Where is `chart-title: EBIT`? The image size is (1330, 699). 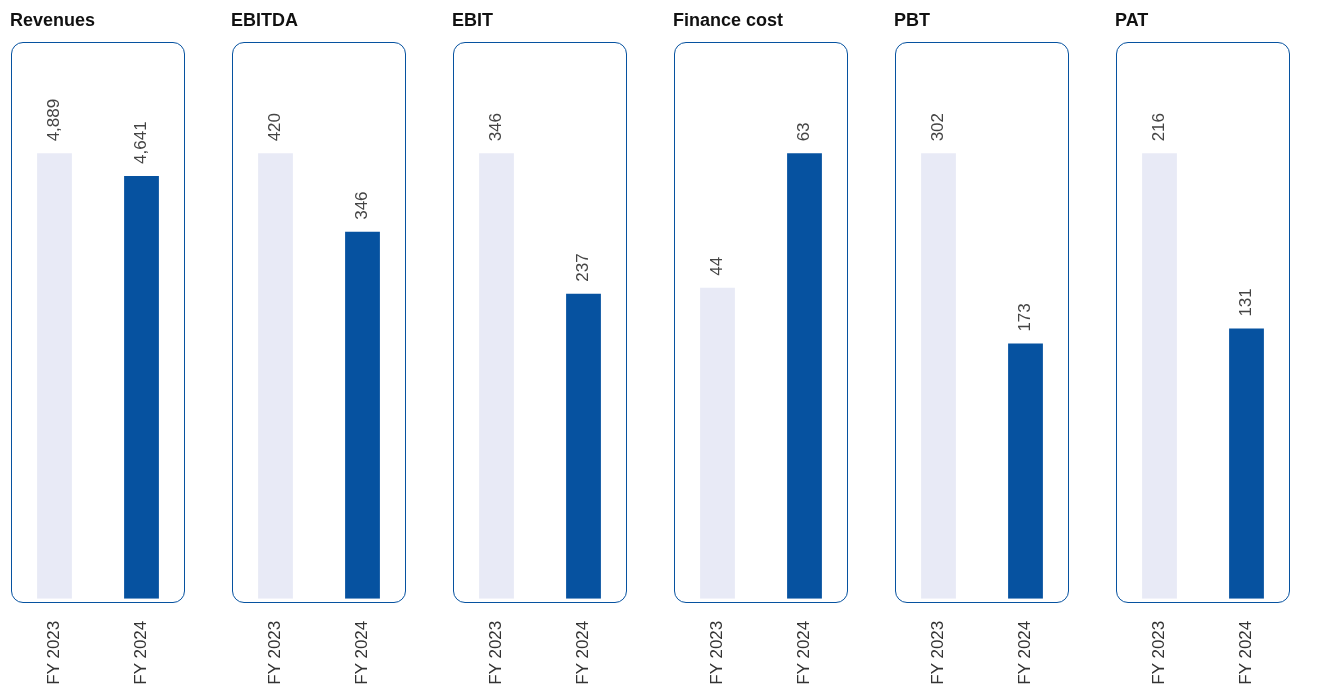 chart-title: EBIT is located at coordinates (473, 20).